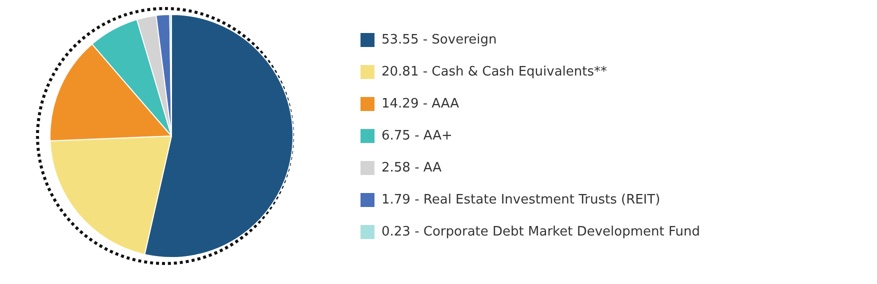  Describe the element at coordinates (412, 168) in the screenshot. I see `legend-label: 2.58 - AA` at that location.